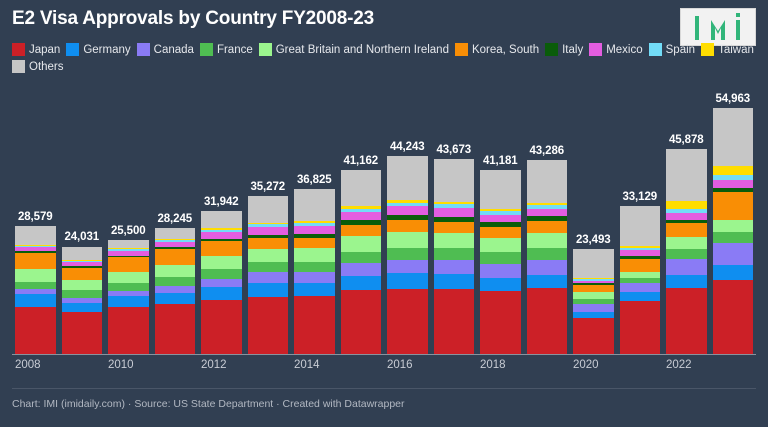 This screenshot has height=427, width=768. I want to click on legend-item: France, so click(226, 49).